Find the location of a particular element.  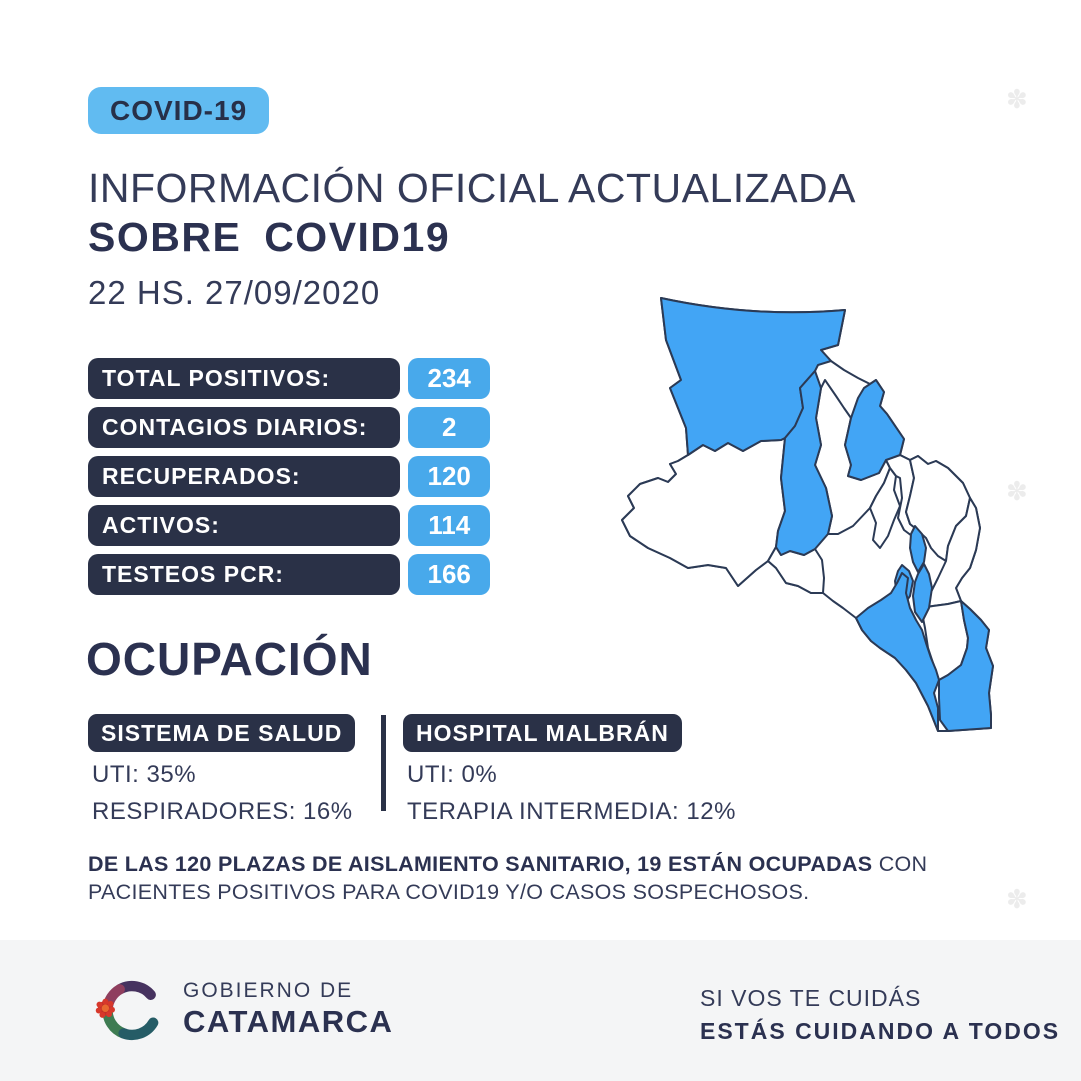

sistema-de-salud-badge: SISTEMA DE SALUD is located at coordinates (222, 733).